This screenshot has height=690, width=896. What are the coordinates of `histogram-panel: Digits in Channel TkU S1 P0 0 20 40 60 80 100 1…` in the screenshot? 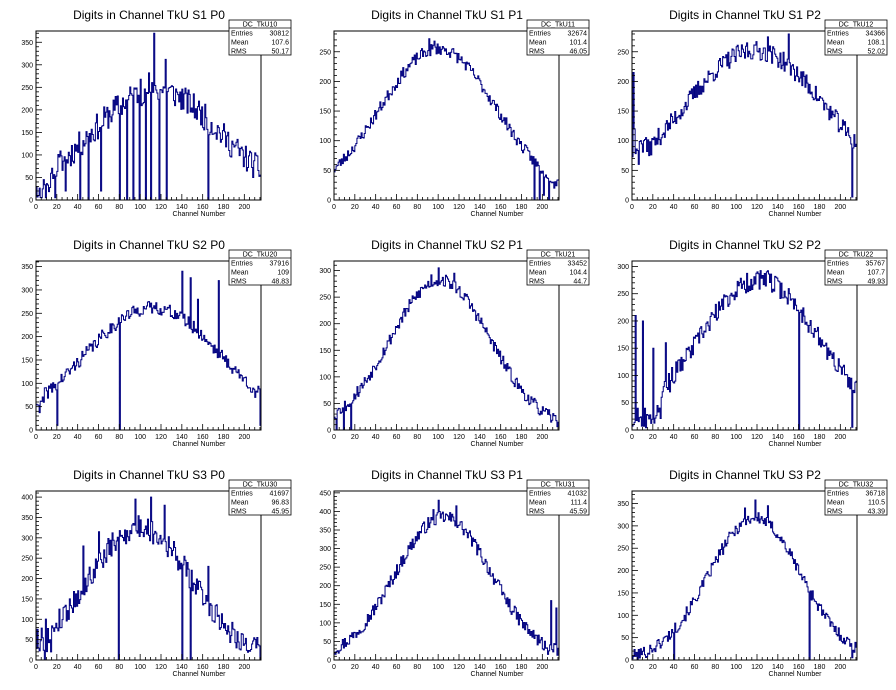 It's located at (156, 113).